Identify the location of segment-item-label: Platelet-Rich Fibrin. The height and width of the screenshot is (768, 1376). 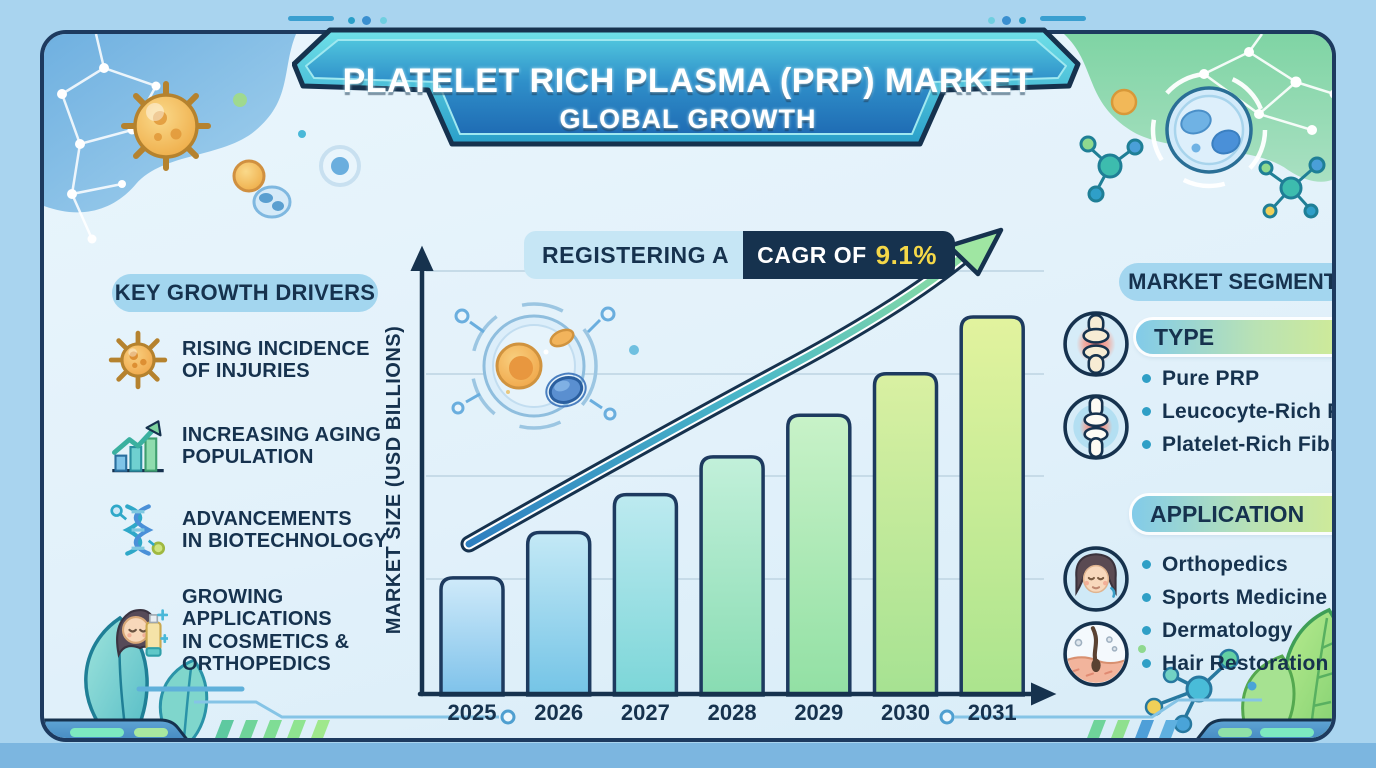
(1247, 444).